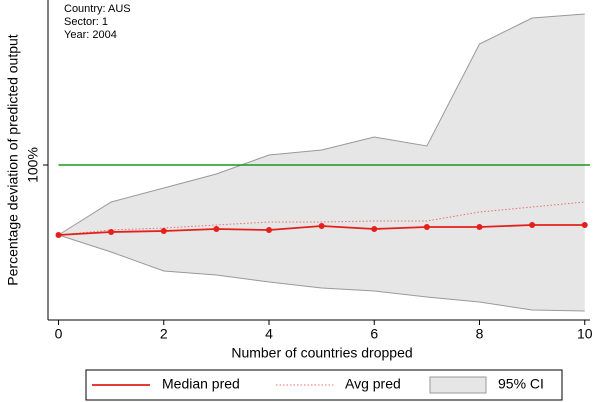 The height and width of the screenshot is (402, 595). I want to click on legend-box, so click(324, 385).